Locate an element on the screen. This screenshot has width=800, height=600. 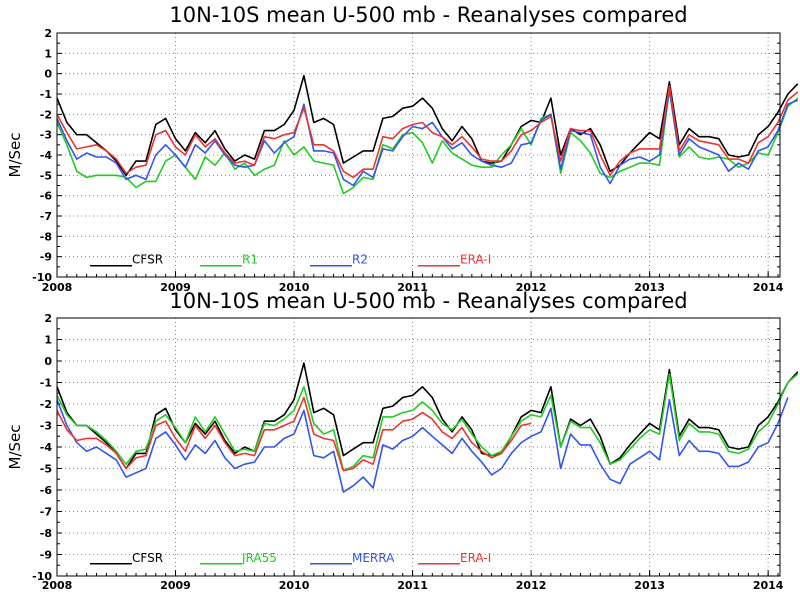
legend-label: MERRA is located at coordinates (373, 558).